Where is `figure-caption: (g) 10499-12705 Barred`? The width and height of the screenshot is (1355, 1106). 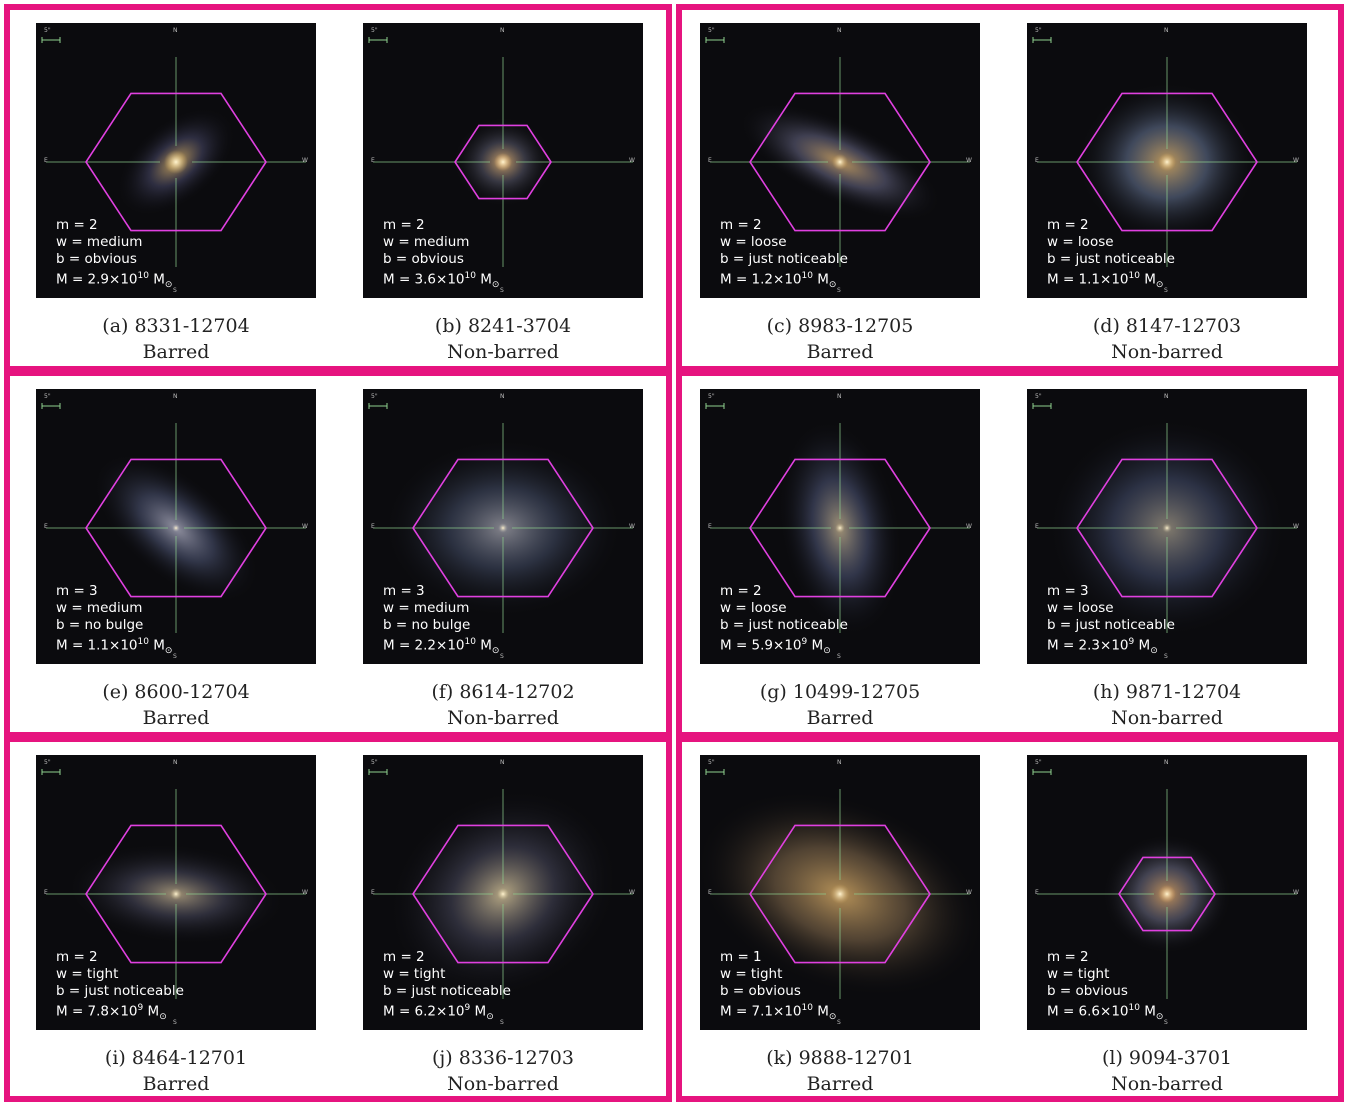 figure-caption: (g) 10499-12705 Barred is located at coordinates (840, 705).